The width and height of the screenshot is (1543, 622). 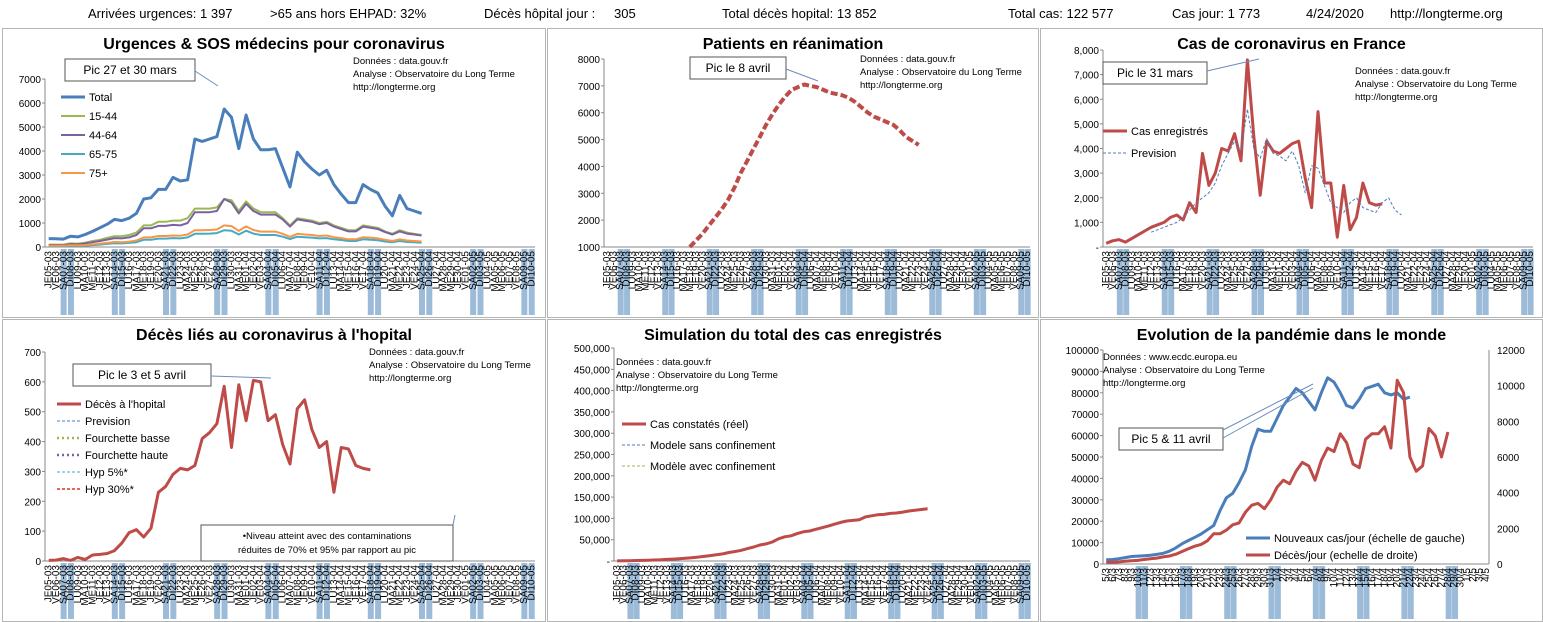 I want to click on x-tick-label: 5/3, so click(x=1106, y=575).